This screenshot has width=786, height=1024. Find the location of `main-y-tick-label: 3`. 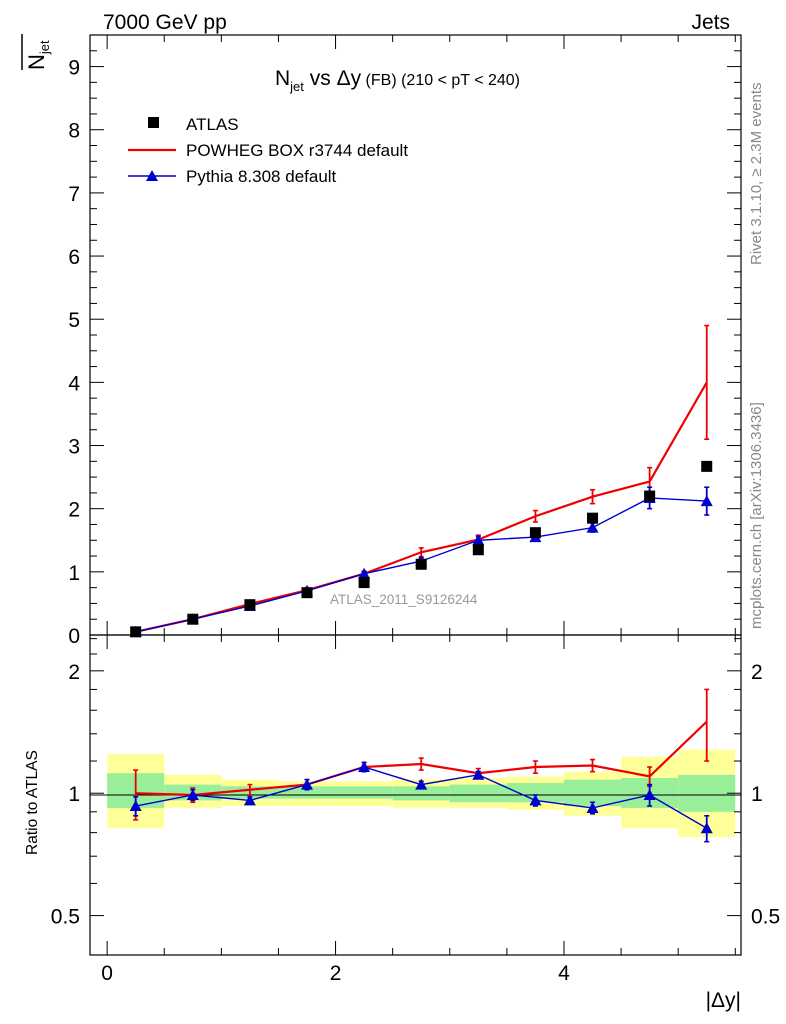

main-y-tick-label: 3 is located at coordinates (74, 447).